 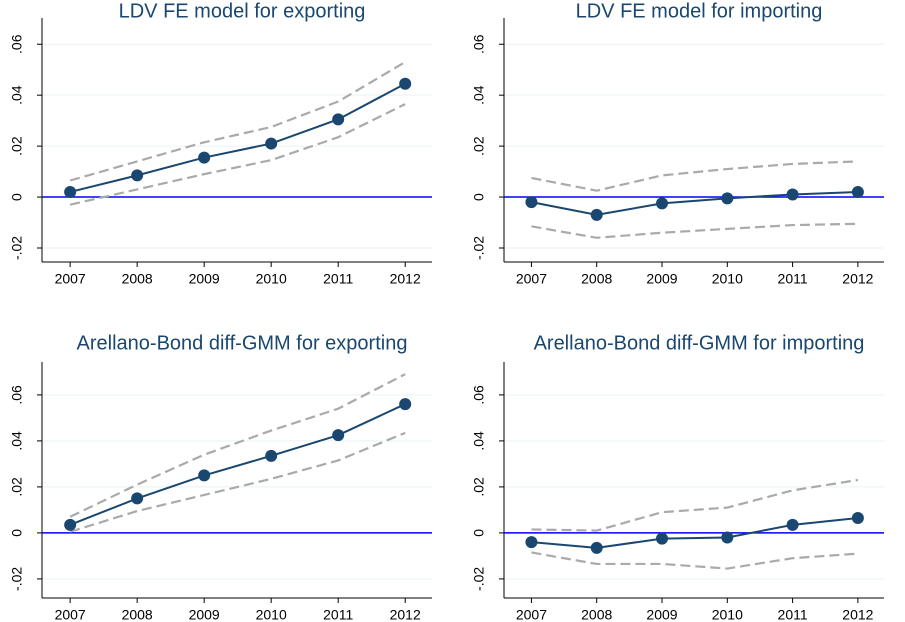 I want to click on panel-title: LDV FE model for importing, so click(x=699, y=11).